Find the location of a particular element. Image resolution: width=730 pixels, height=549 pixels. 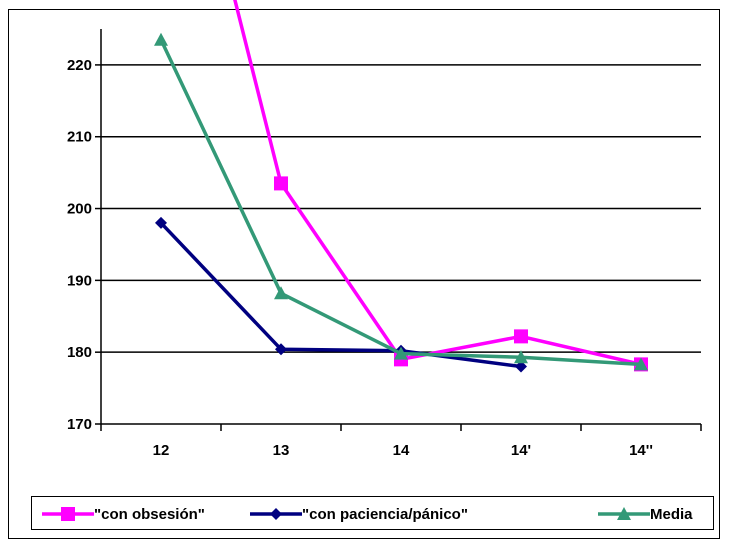

y-tick-label: 170 is located at coordinates (79, 424).